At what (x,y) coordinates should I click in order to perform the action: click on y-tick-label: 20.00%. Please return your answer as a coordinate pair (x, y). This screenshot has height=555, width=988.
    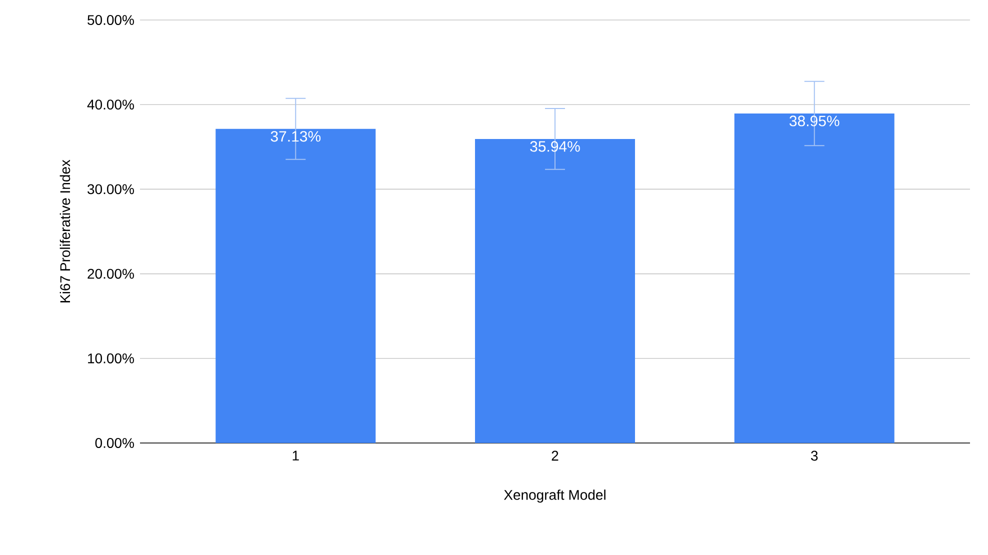
    Looking at the image, I should click on (111, 273).